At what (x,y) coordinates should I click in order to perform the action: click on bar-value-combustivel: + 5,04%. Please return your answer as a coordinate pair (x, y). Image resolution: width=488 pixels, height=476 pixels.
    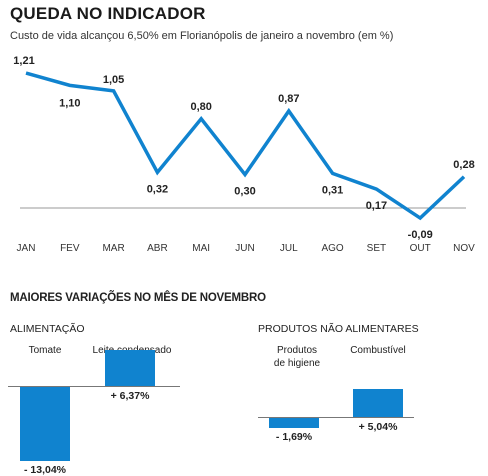
    Looking at the image, I should click on (378, 427).